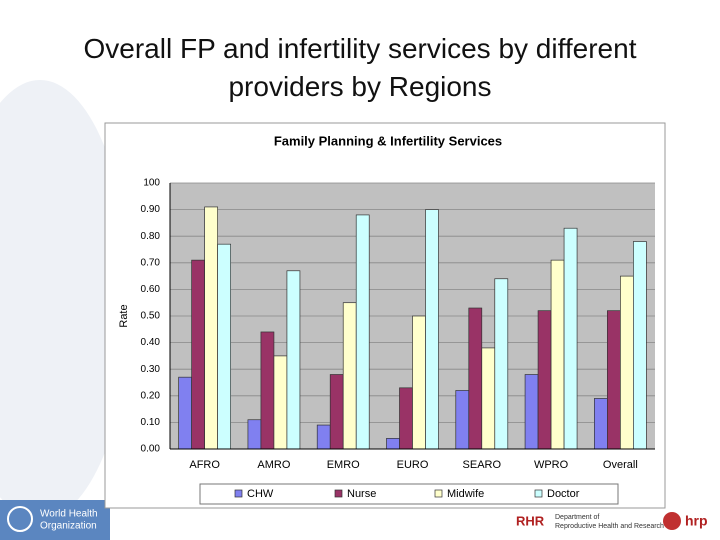  What do you see at coordinates (361, 494) in the screenshot?
I see `legend-label: Nurse` at bounding box center [361, 494].